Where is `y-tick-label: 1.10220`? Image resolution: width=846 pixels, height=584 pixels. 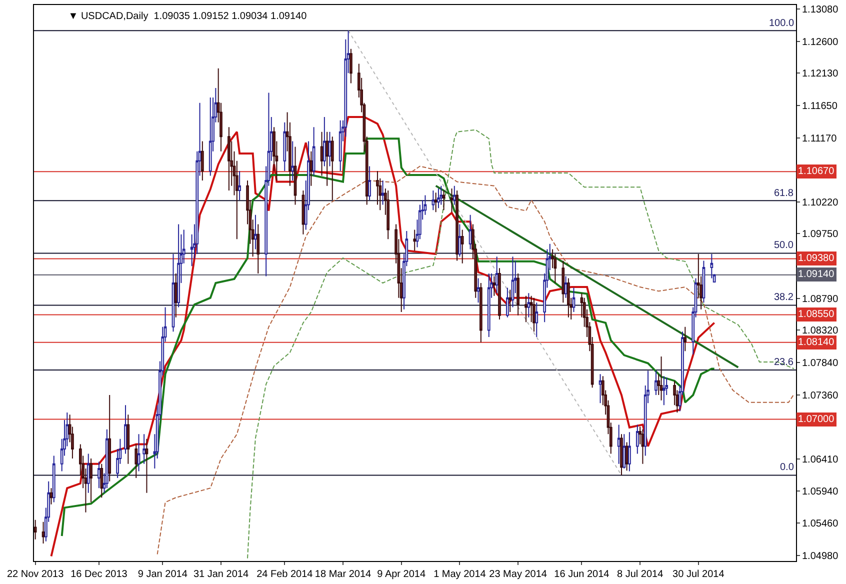 y-tick-label: 1.10220 is located at coordinates (820, 203).